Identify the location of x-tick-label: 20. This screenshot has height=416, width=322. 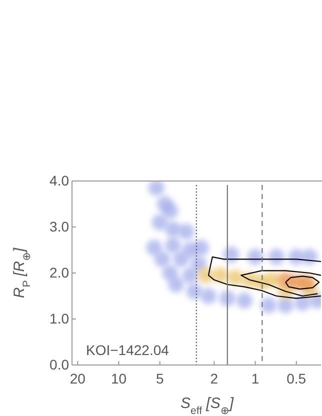
(78, 378).